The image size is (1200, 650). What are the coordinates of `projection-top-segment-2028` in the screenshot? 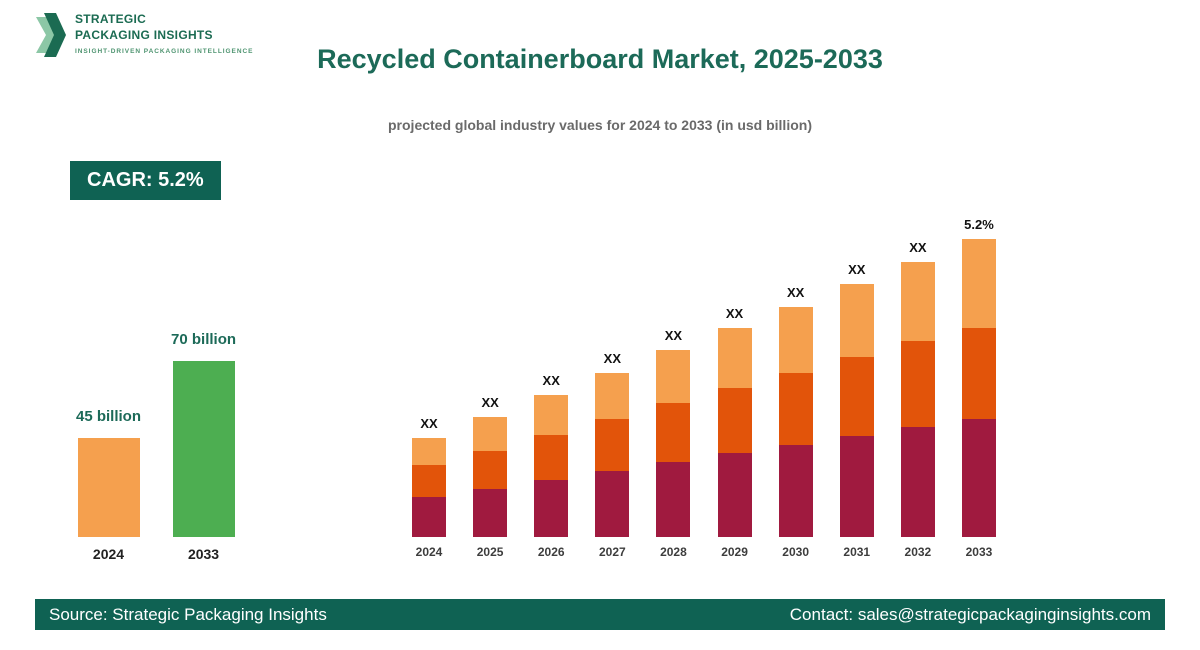 It's located at (673, 376).